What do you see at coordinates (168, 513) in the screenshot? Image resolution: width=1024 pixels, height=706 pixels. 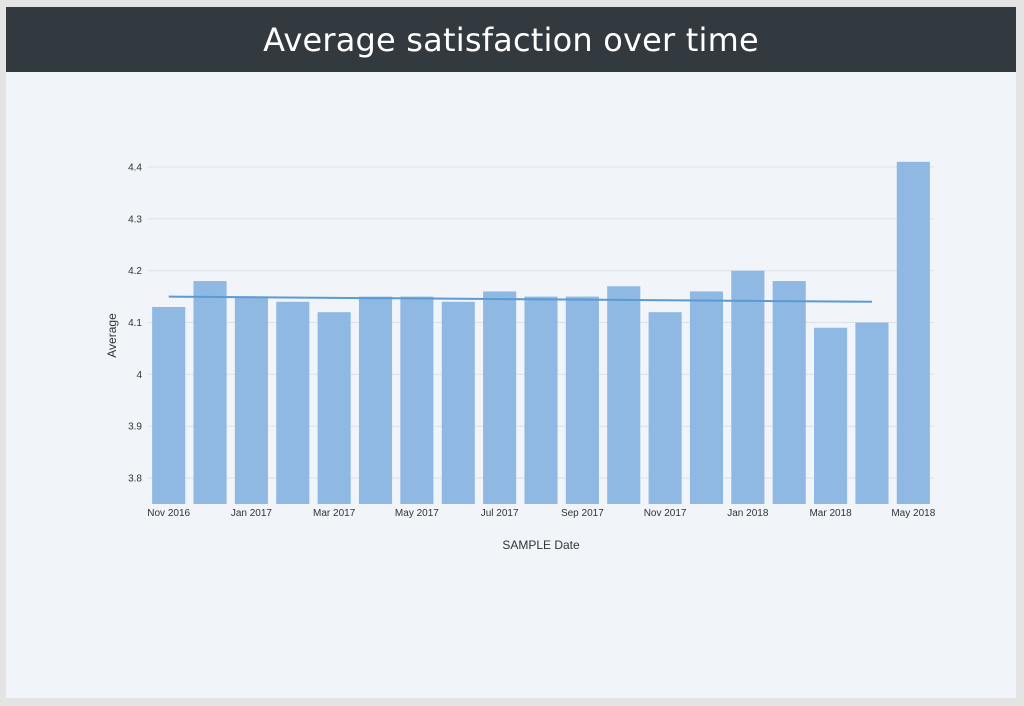 I see `x-tick-label: Nov 2016` at bounding box center [168, 513].